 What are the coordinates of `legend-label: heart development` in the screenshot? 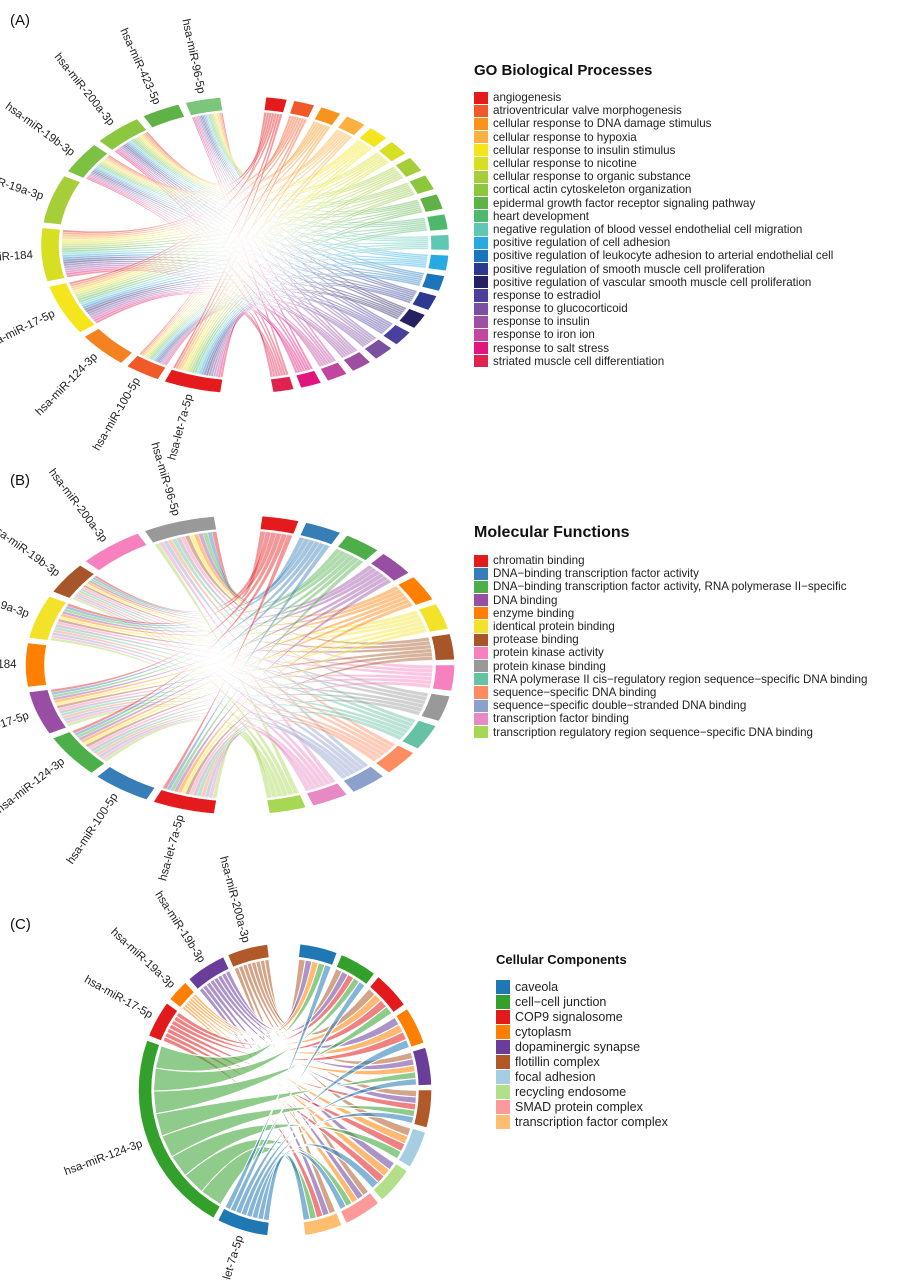 It's located at (541, 216).